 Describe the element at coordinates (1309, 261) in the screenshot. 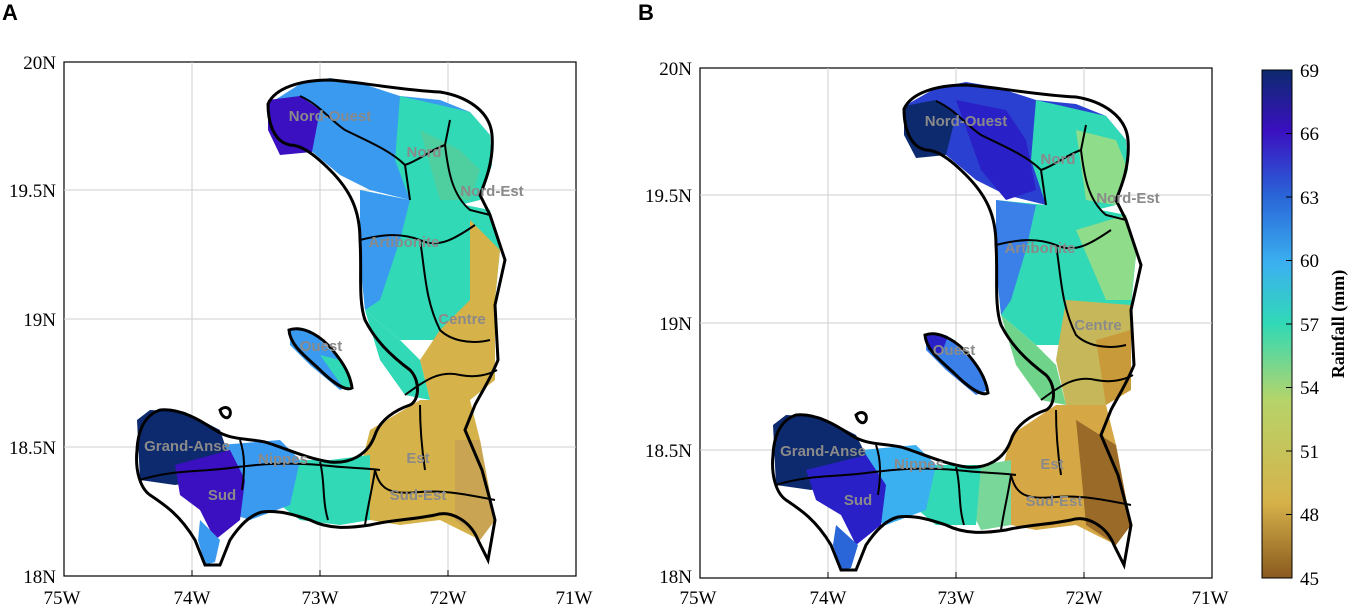

I see `colorbar-tick-label: 60` at that location.